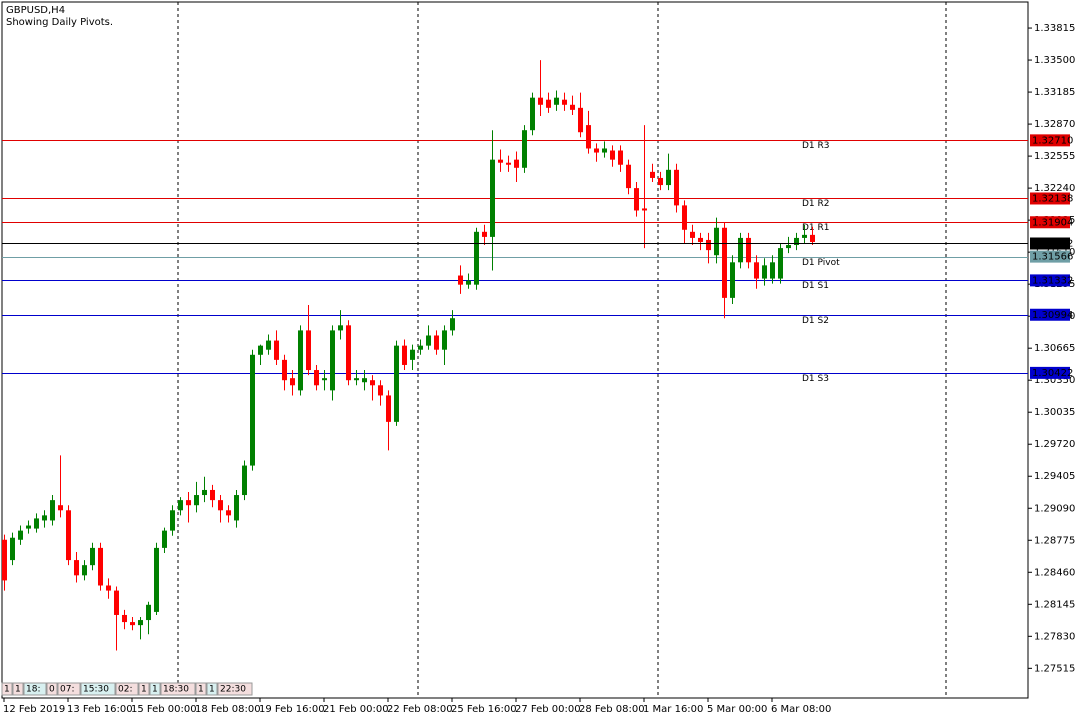 Image resolution: width=1080 pixels, height=720 pixels. Describe the element at coordinates (52, 690) in the screenshot. I see `session-tag: 0` at that location.